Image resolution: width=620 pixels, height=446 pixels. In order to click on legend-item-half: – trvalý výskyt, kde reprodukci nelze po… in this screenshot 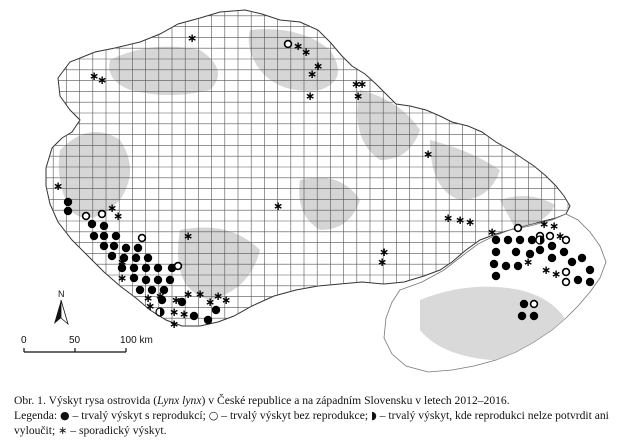, I will do `click(311, 423)`.